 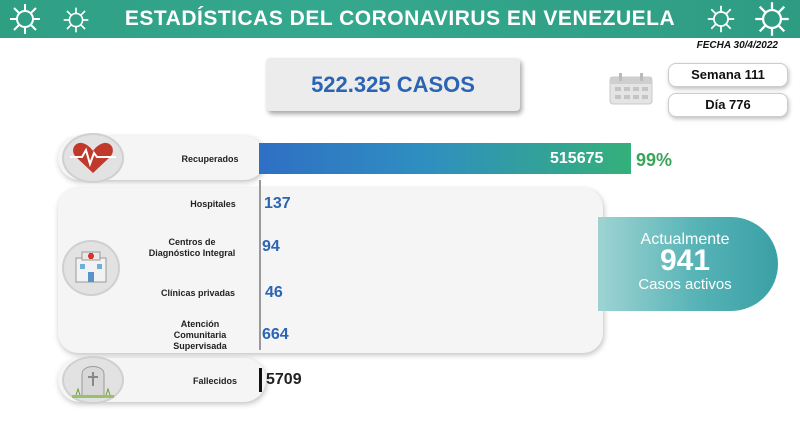 I want to click on divider-line, so click(x=260, y=265).